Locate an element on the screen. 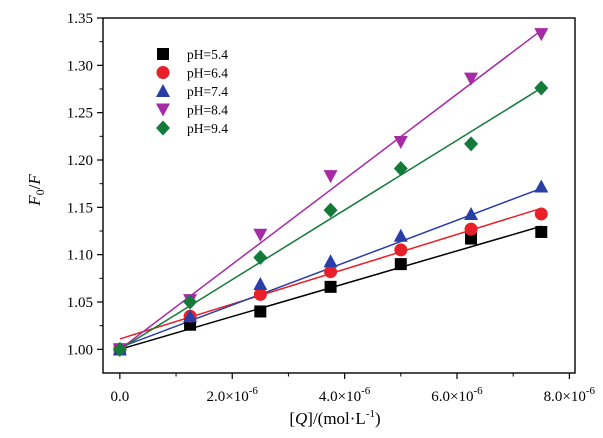  x-tick-label: 2.0×10⁻⁶ is located at coordinates (233, 395).